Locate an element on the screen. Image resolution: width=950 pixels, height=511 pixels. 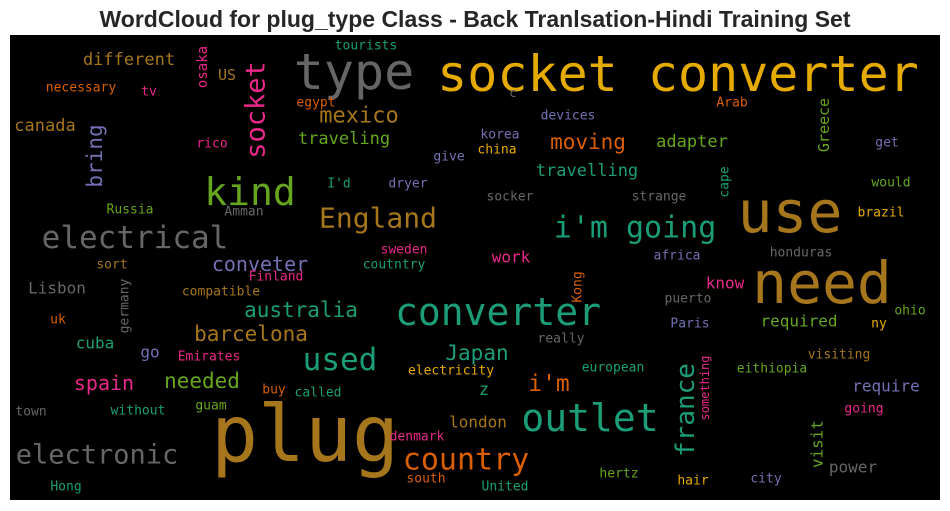
word-country: country is located at coordinates (466, 460).